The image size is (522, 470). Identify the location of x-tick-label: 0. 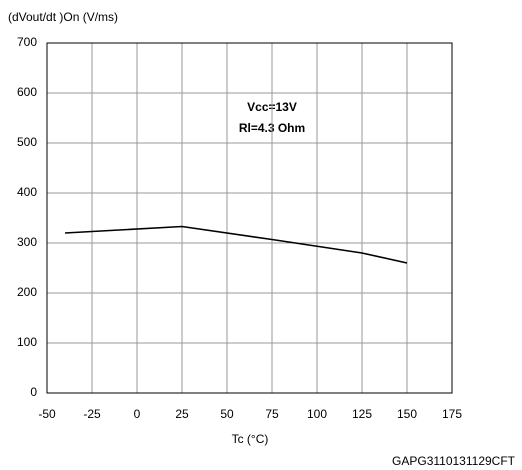
(137, 414).